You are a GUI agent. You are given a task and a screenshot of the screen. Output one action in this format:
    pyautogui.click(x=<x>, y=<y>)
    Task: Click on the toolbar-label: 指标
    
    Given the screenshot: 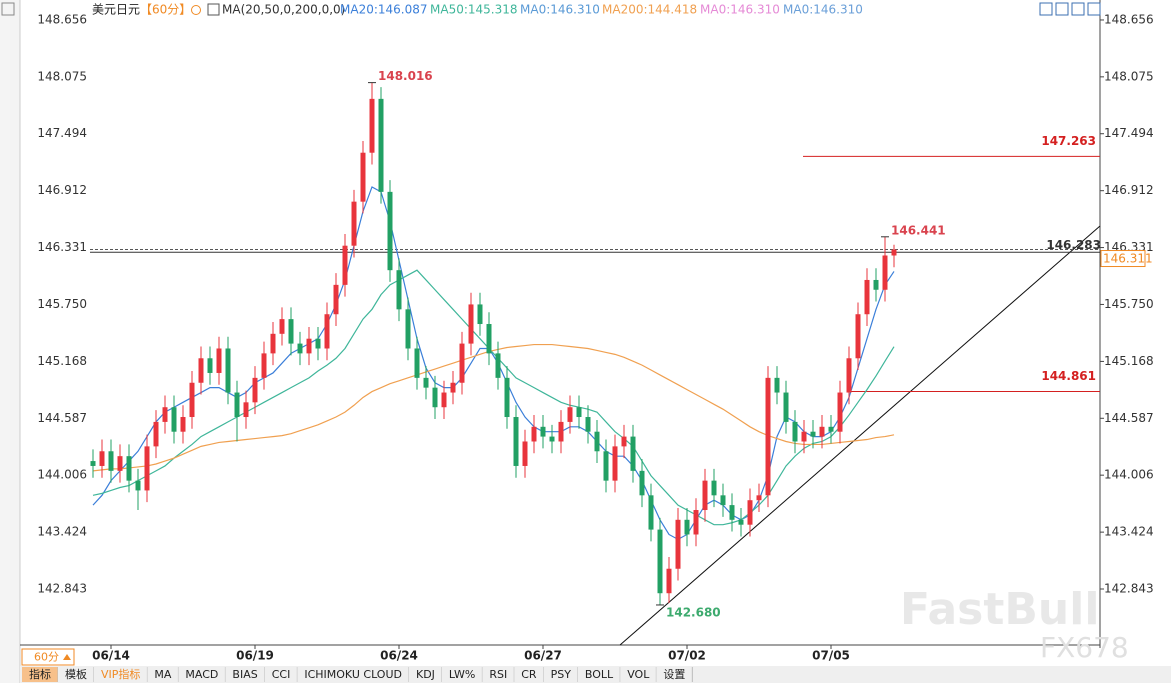 What is the action you would take?
    pyautogui.click(x=40, y=674)
    